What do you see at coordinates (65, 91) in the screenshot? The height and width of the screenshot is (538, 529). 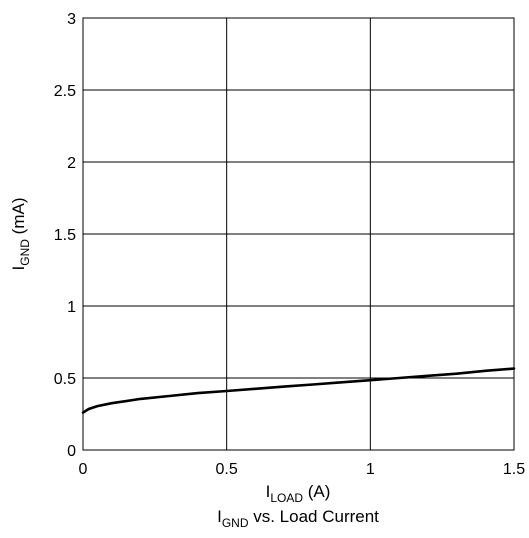 I see `y-tick-label: 2.5` at bounding box center [65, 91].